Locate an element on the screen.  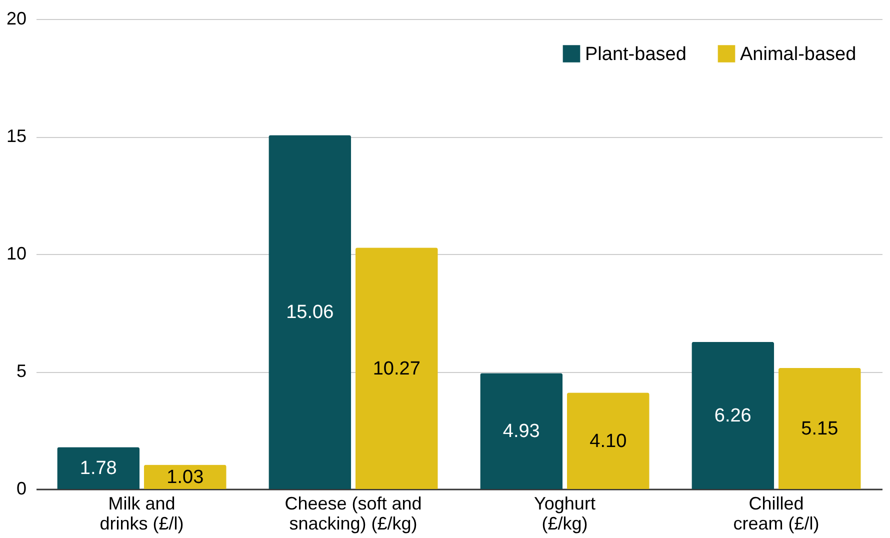
text: 1.78 is located at coordinates (98, 469).